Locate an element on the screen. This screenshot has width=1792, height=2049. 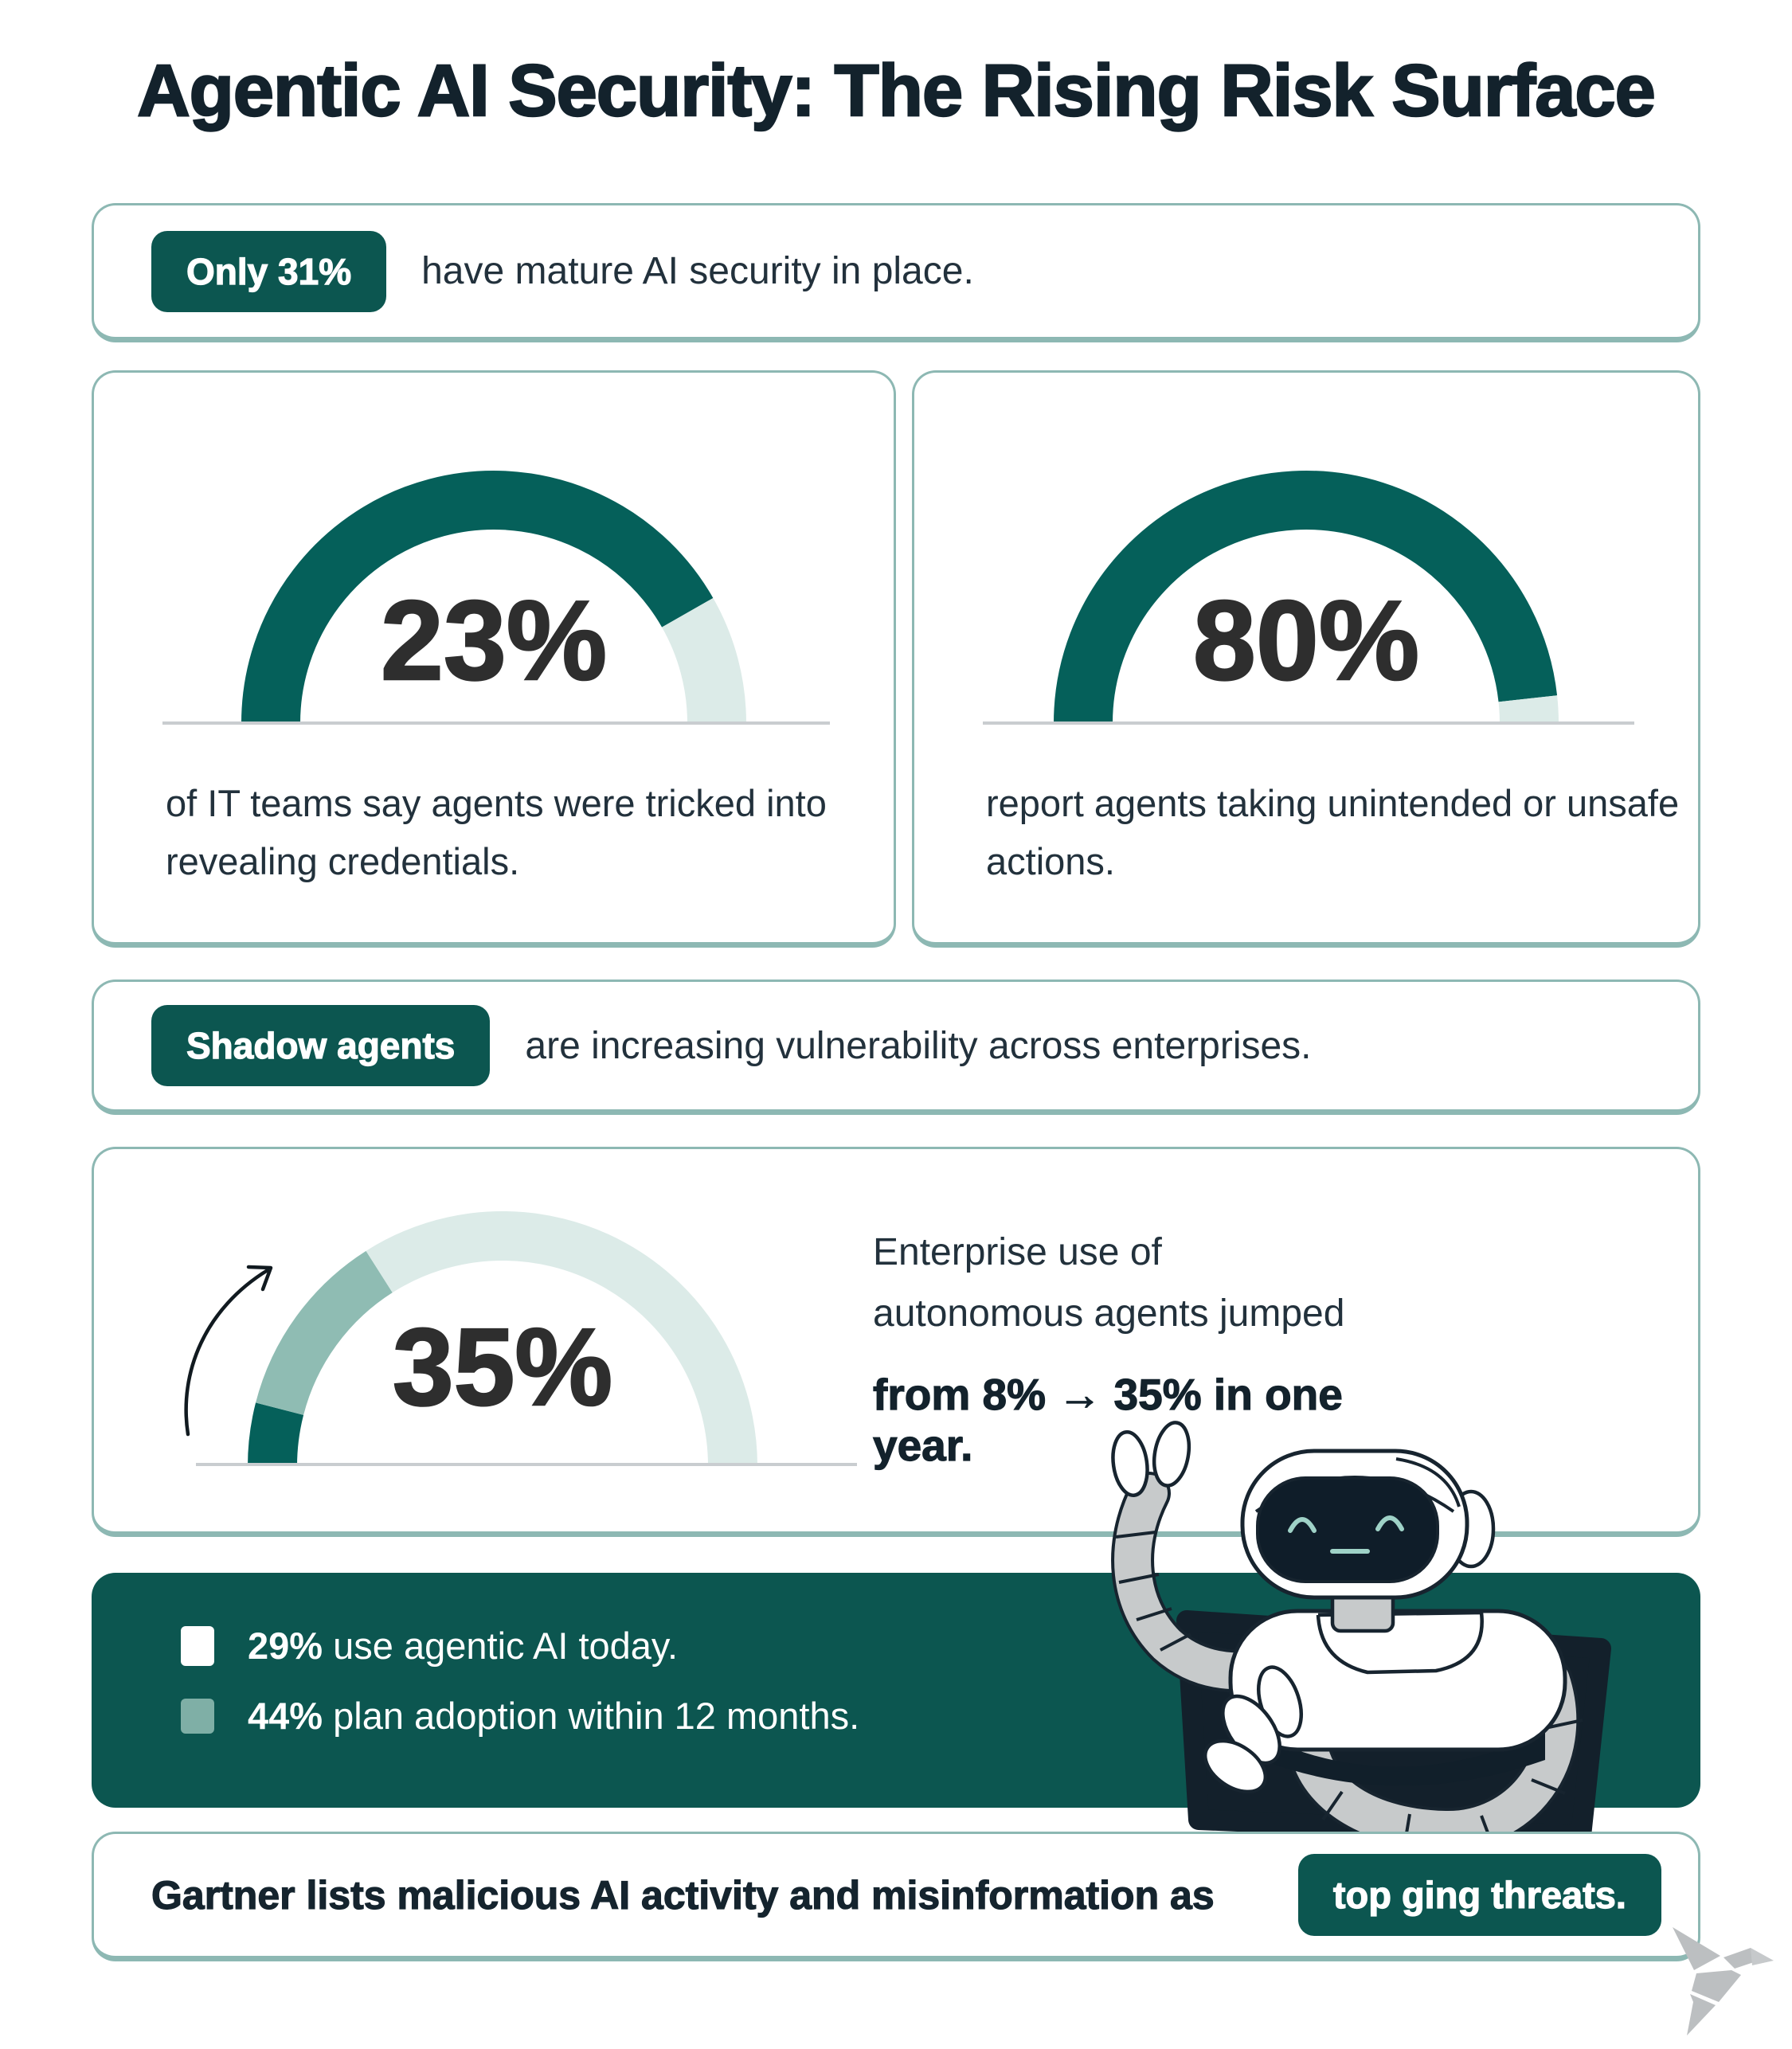
legend-label: 44% plan adoption within 12 months. is located at coordinates (553, 1716).